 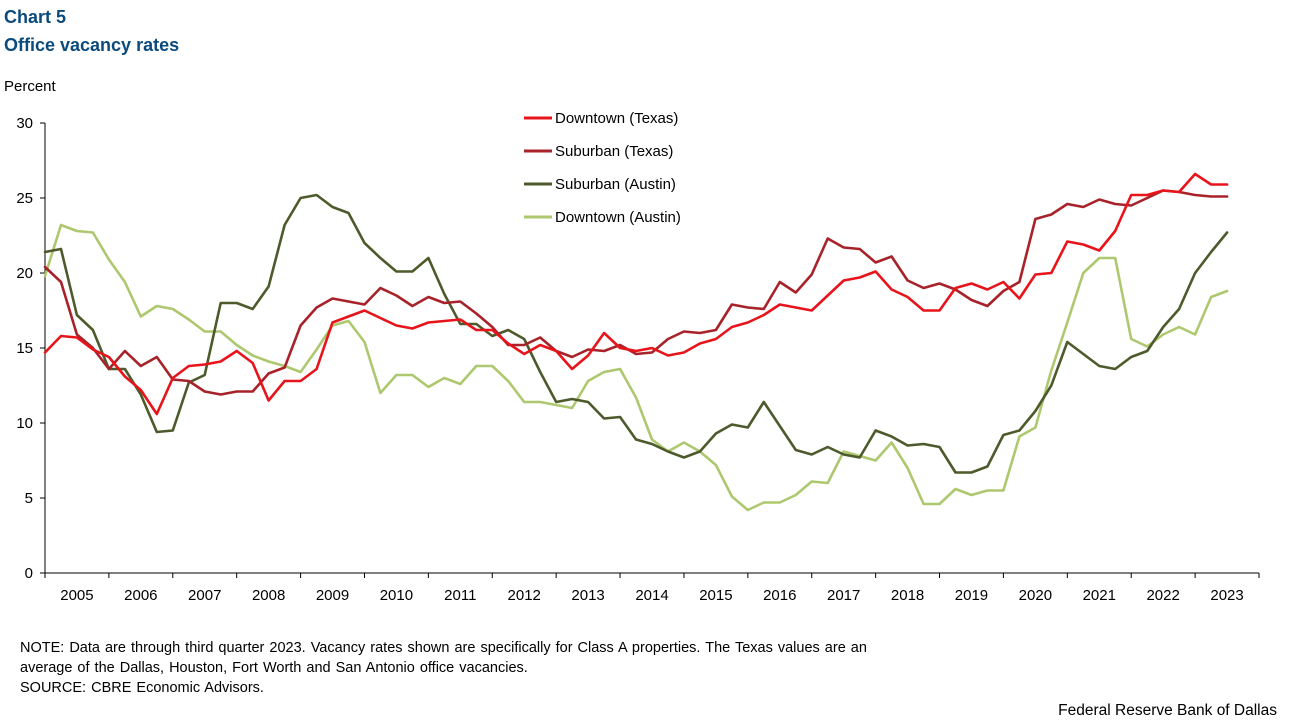 What do you see at coordinates (1035, 595) in the screenshot?
I see `x-tick-label: 2020` at bounding box center [1035, 595].